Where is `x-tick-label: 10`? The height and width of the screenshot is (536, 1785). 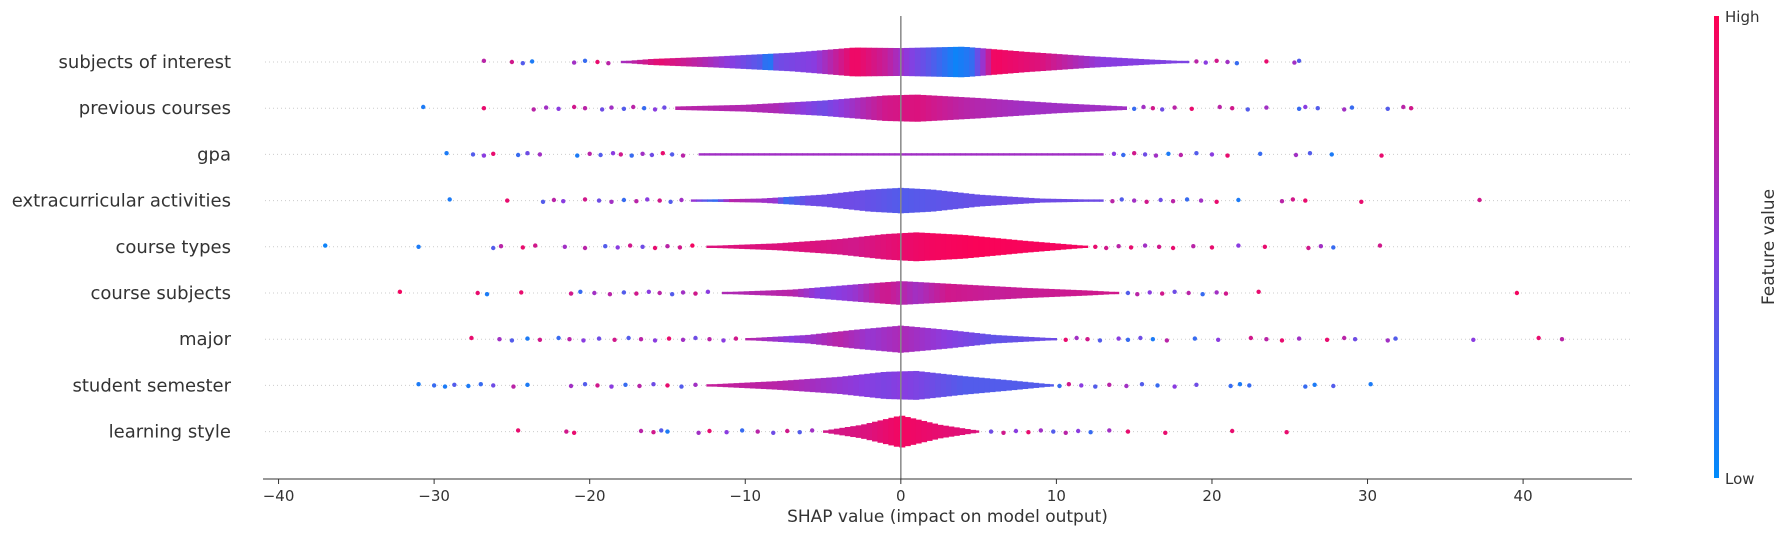 x-tick-label: 10 is located at coordinates (1056, 496).